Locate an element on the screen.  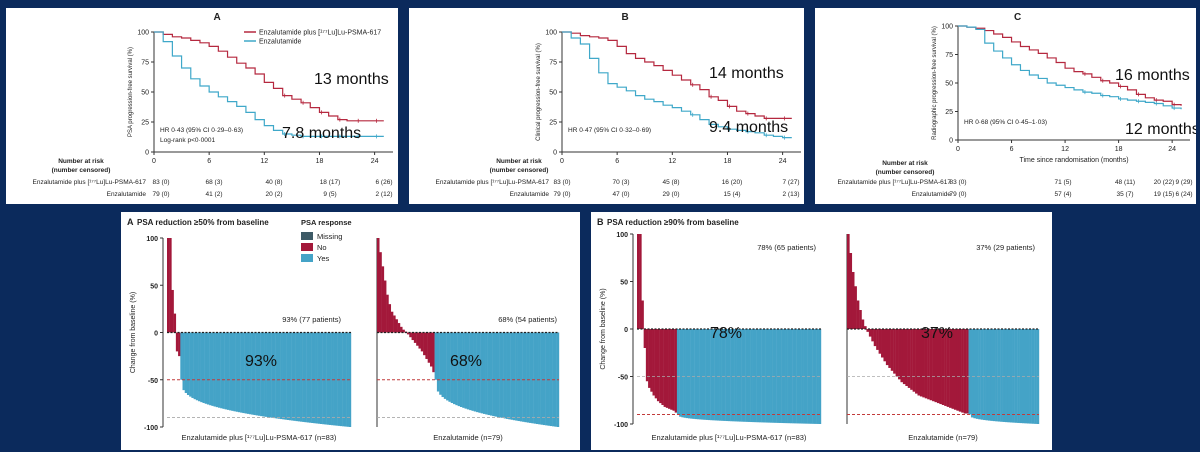
x-axis-label: Time since randomisation (months) is located at coordinates (1073, 160).